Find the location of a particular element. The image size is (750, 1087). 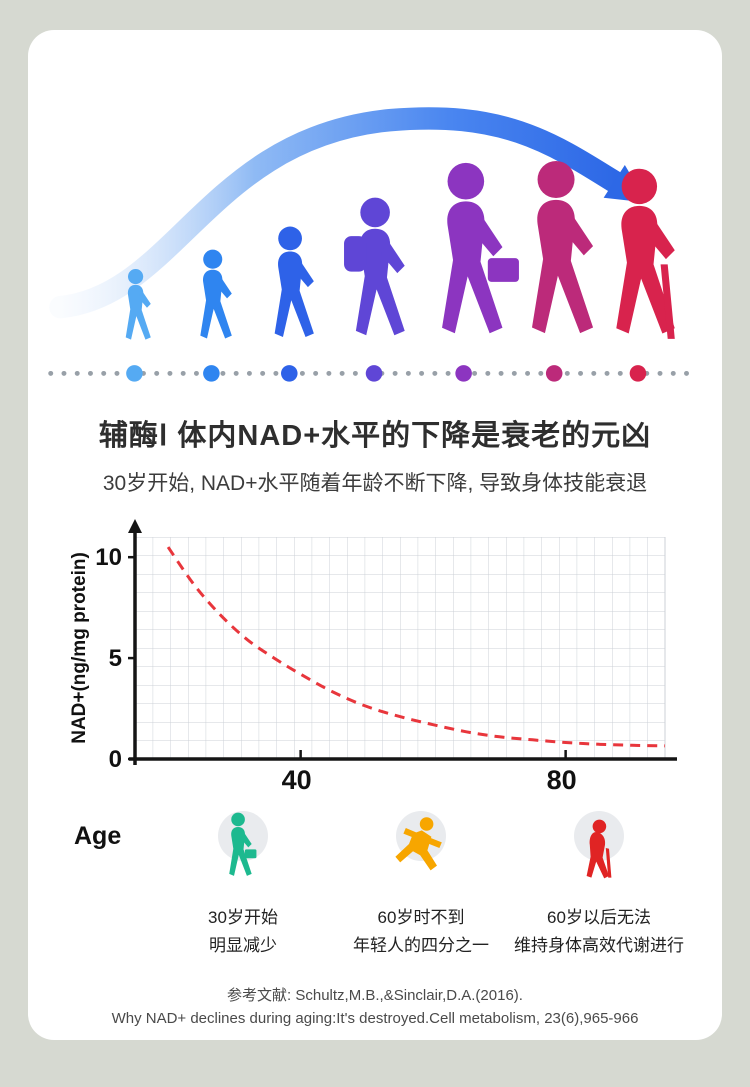

age-stage-caption: 30岁开始 明显减少 is located at coordinates (243, 932).